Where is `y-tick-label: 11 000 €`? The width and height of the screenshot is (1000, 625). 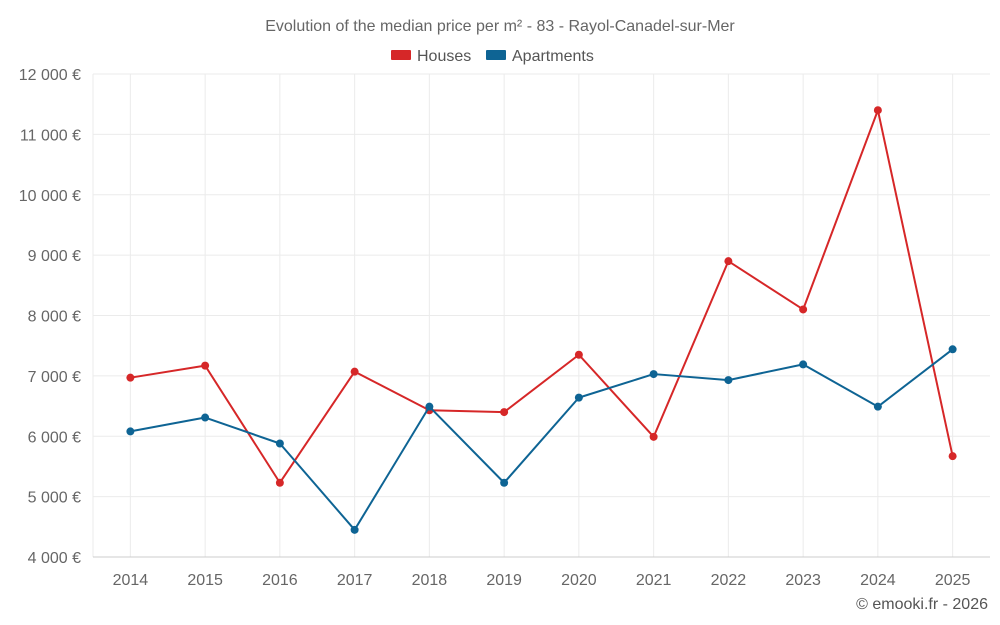 y-tick-label: 11 000 € is located at coordinates (50, 135).